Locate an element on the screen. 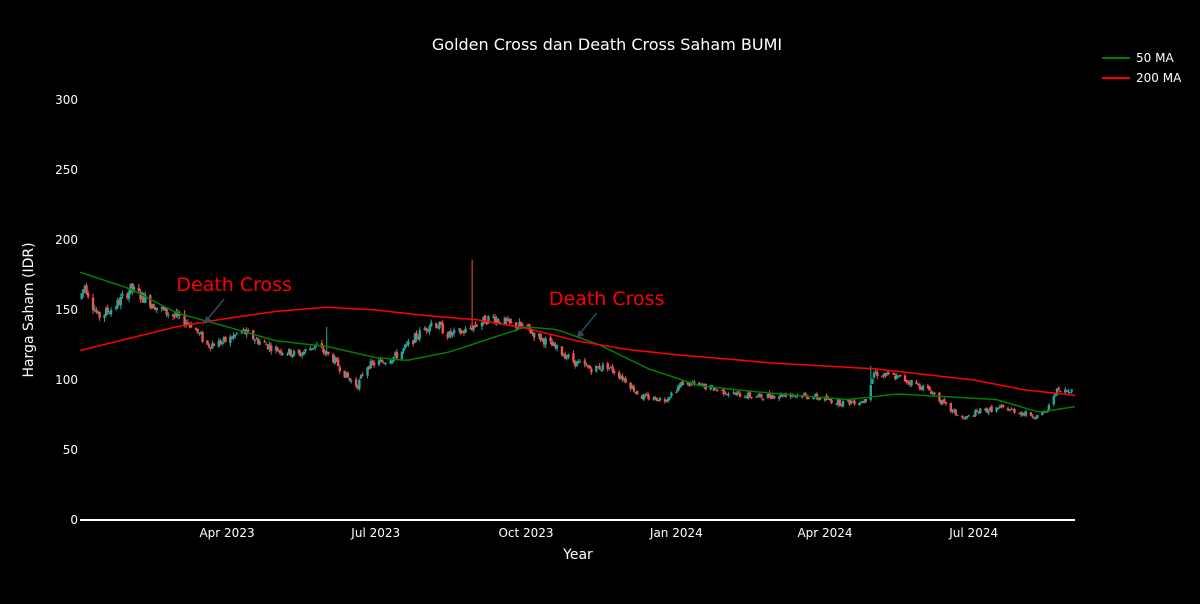 Image resolution: width=1200 pixels, height=604 pixels. x-tick-label: Apr 2023 is located at coordinates (226, 533).